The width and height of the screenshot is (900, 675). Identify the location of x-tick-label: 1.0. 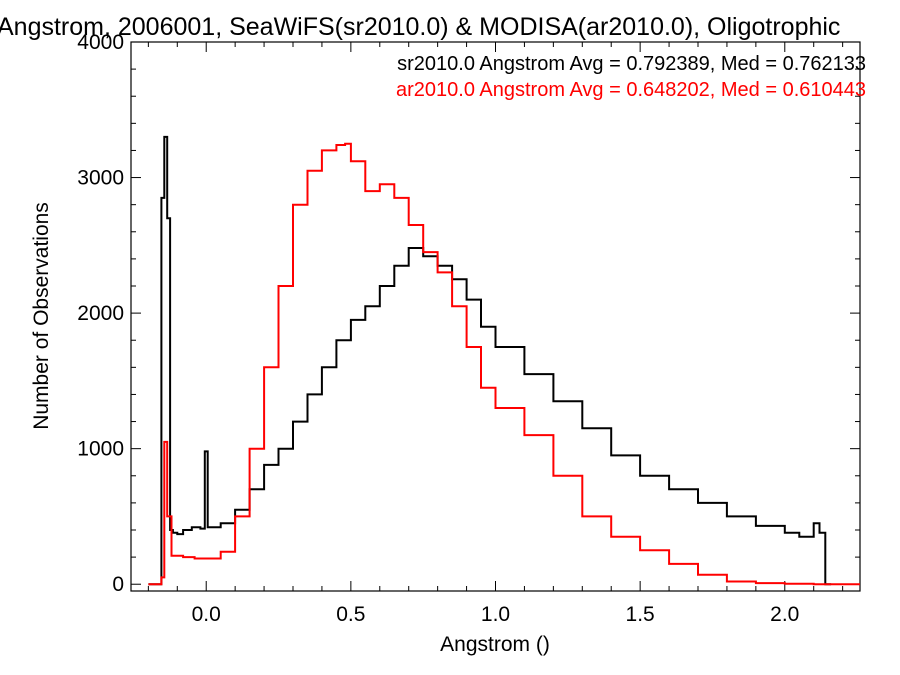
(495, 614).